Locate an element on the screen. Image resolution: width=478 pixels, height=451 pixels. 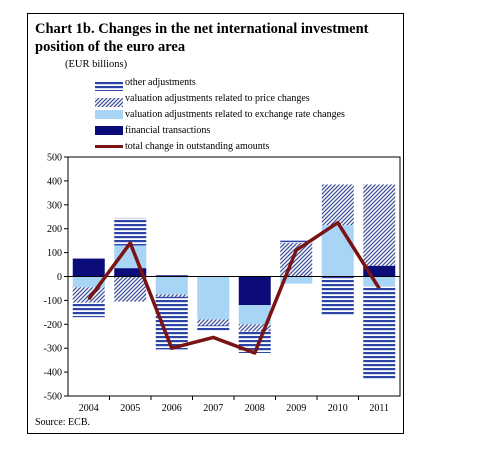
legend-swatch-total is located at coordinates (109, 146).